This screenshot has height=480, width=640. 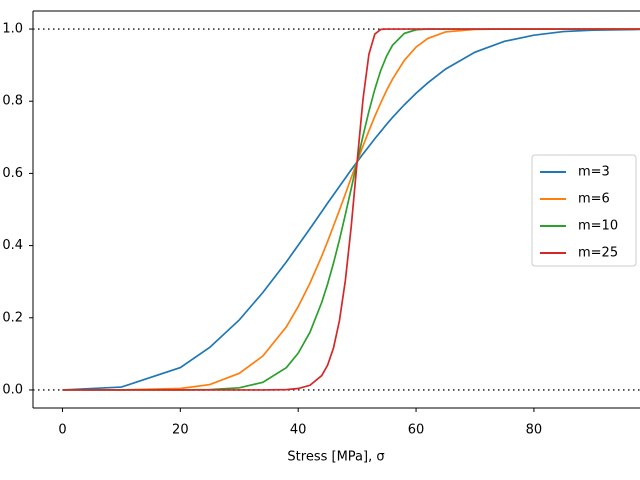 I want to click on legend-label: m=25, so click(x=598, y=253).